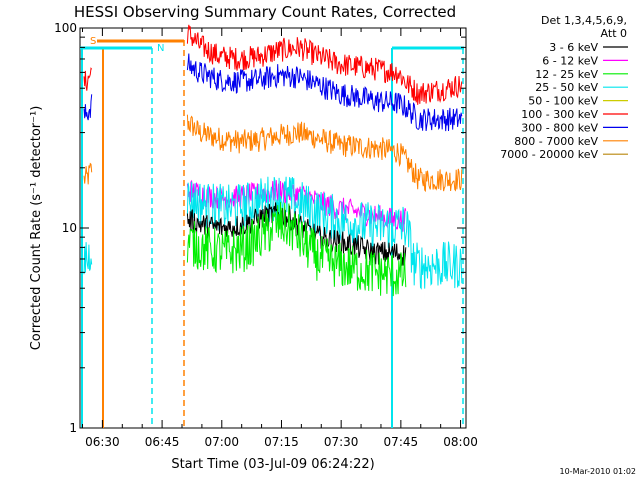  What do you see at coordinates (401, 442) in the screenshot?
I see `x-tick-label: 07:45` at bounding box center [401, 442].